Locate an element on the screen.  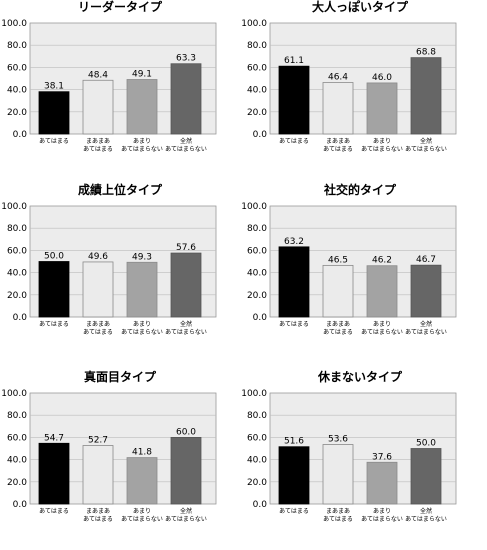
chart-title: 社交的タイプ is located at coordinates (359, 190).